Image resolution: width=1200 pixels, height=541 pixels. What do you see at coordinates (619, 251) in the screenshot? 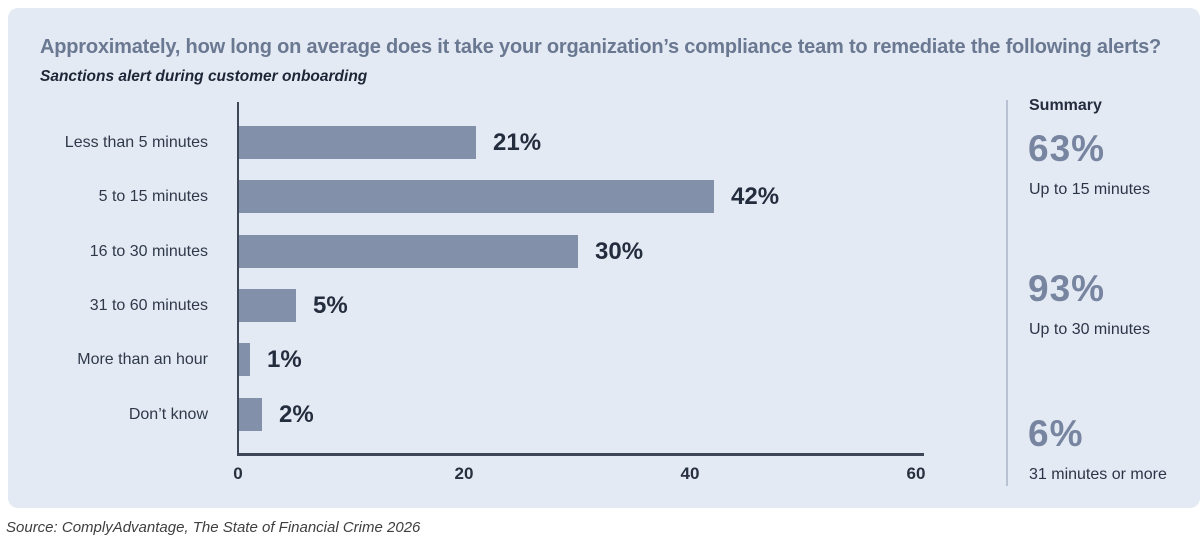
I see `value-label: 30%` at bounding box center [619, 251].